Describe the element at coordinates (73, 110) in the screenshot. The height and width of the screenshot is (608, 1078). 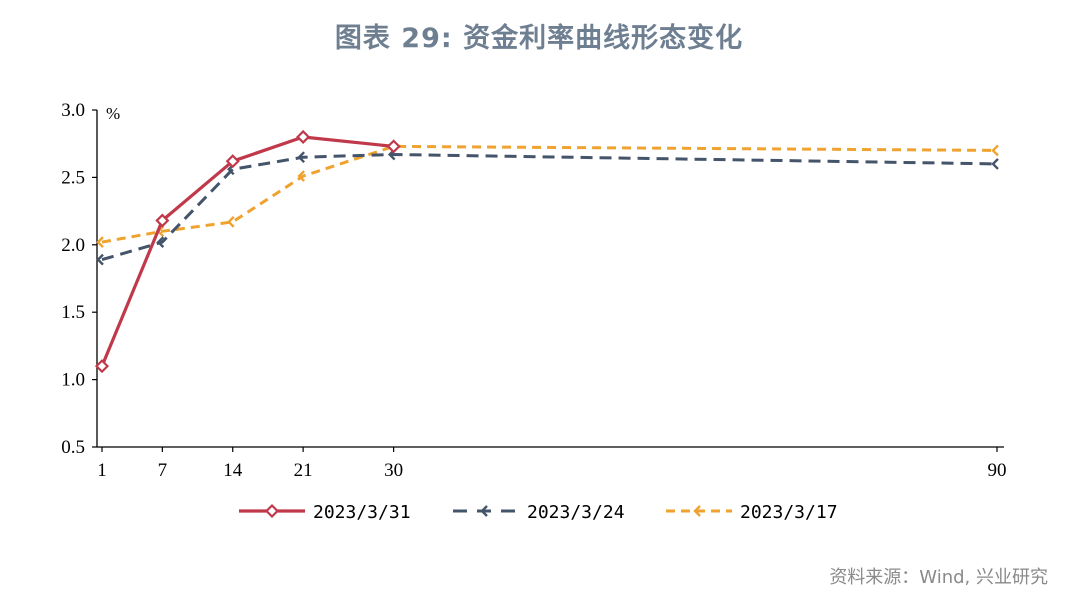
I see `y-tick-label: 3.0` at that location.